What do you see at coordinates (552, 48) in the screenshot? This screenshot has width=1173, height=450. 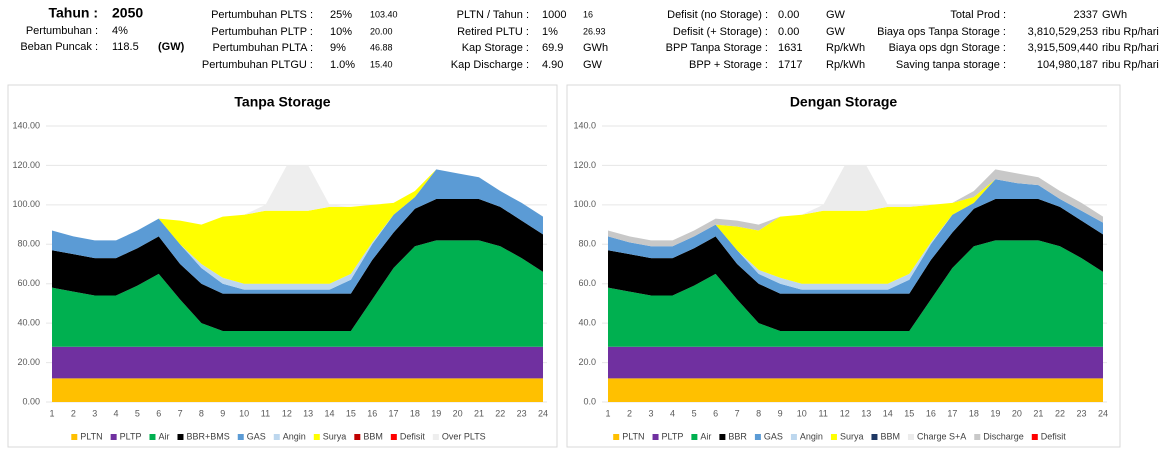 I see `param-value: 69.9` at bounding box center [552, 48].